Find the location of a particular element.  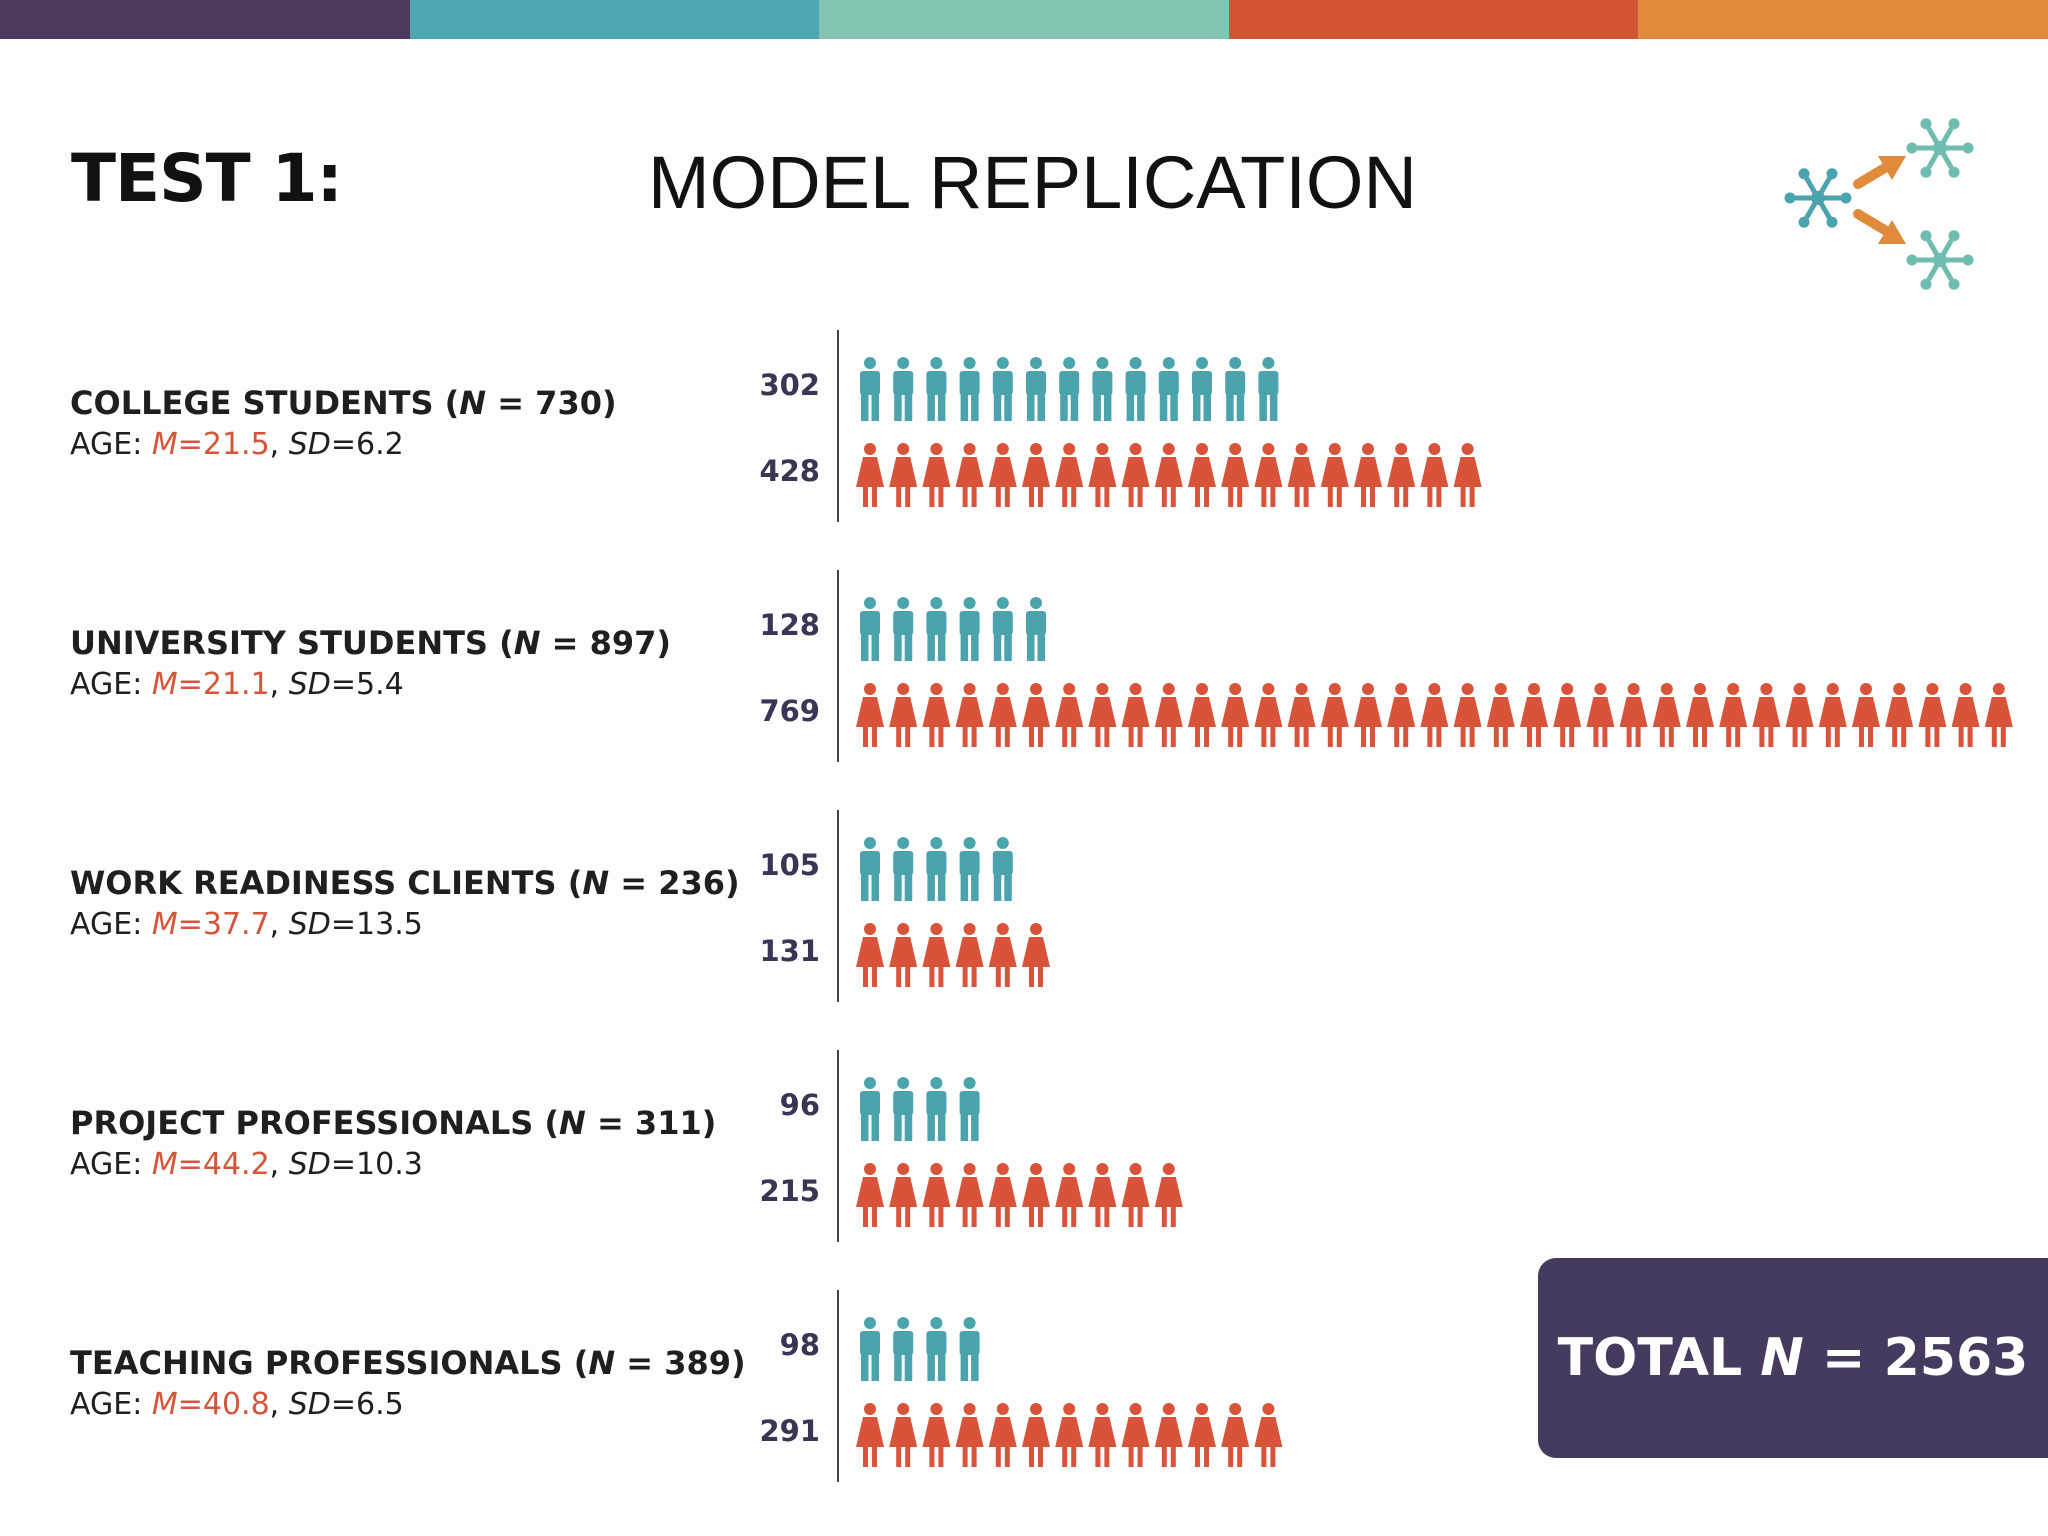

page-title: MODEL REPLICATION is located at coordinates (1032, 182).